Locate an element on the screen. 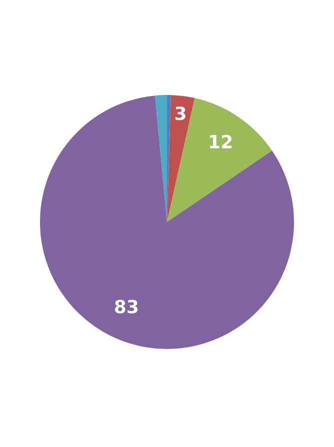  data-label: 83 is located at coordinates (126, 307).